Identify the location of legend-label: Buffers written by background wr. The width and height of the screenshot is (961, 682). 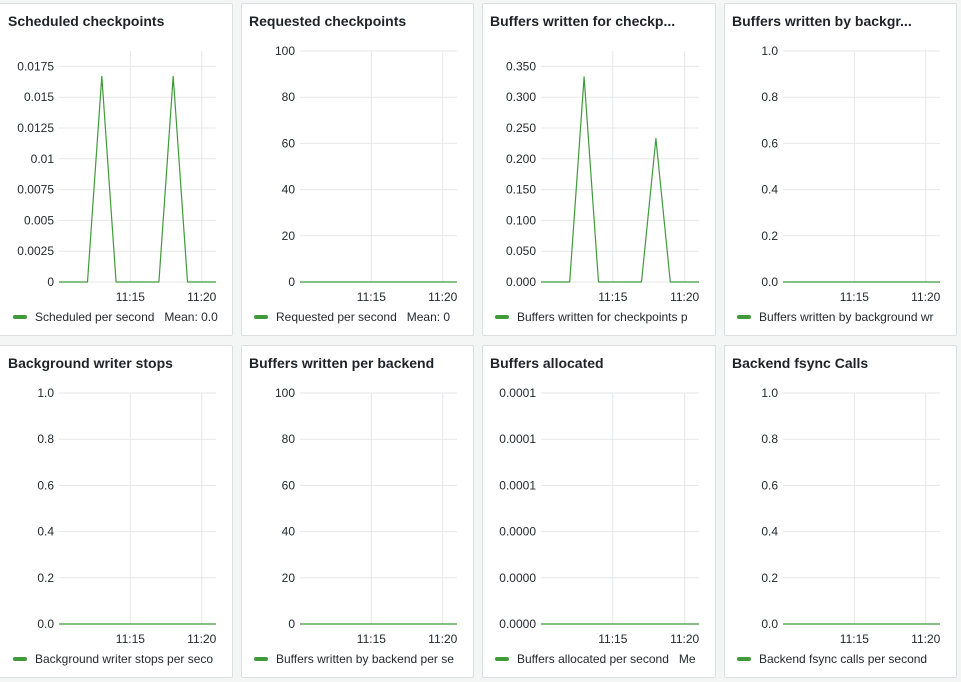
(846, 317).